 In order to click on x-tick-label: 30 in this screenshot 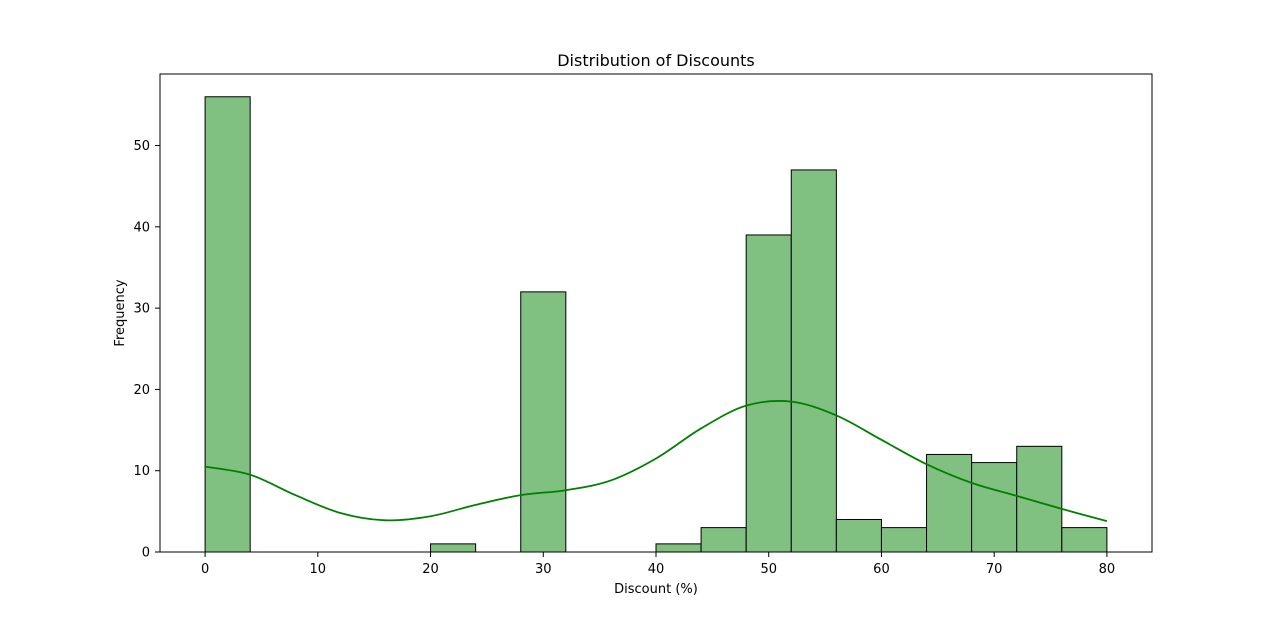, I will do `click(543, 569)`.